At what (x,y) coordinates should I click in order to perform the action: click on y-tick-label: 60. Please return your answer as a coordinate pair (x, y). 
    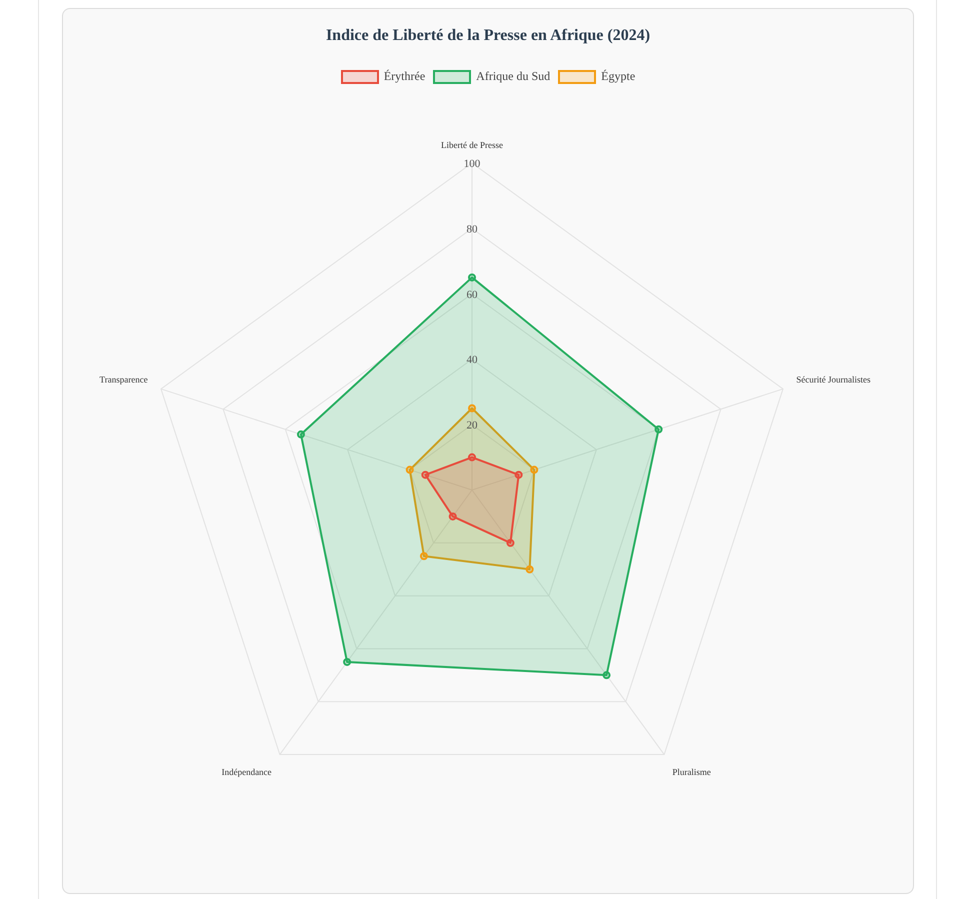
    Looking at the image, I should click on (472, 294).